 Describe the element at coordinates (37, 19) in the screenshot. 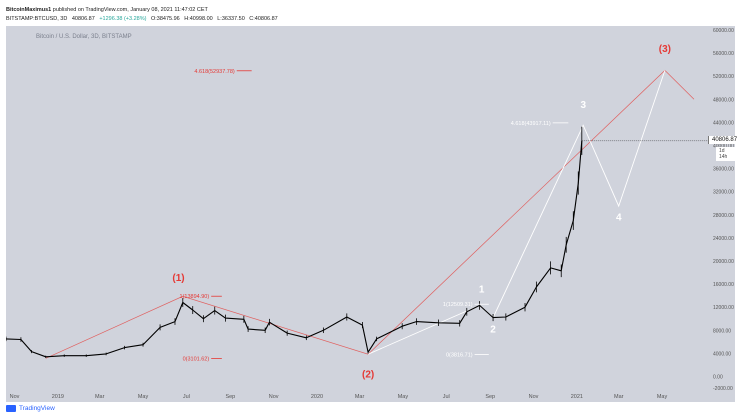

I see `symbol-label: BITSTAMP:BTCUSD, 3D` at that location.